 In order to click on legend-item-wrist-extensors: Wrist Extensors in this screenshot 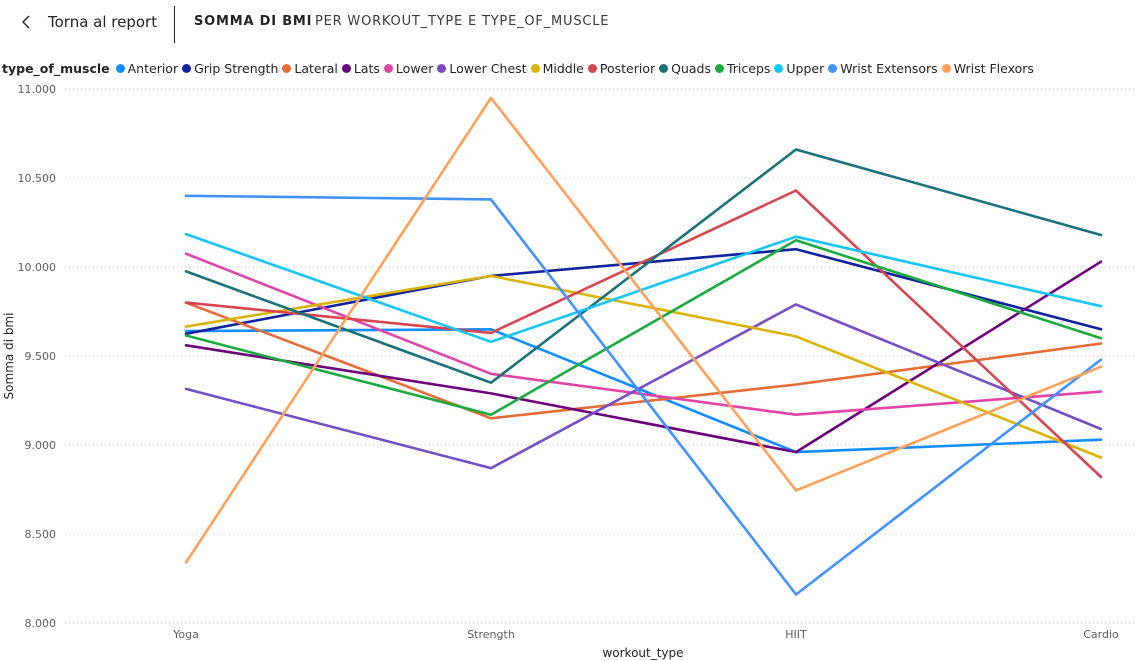, I will do `click(883, 68)`.